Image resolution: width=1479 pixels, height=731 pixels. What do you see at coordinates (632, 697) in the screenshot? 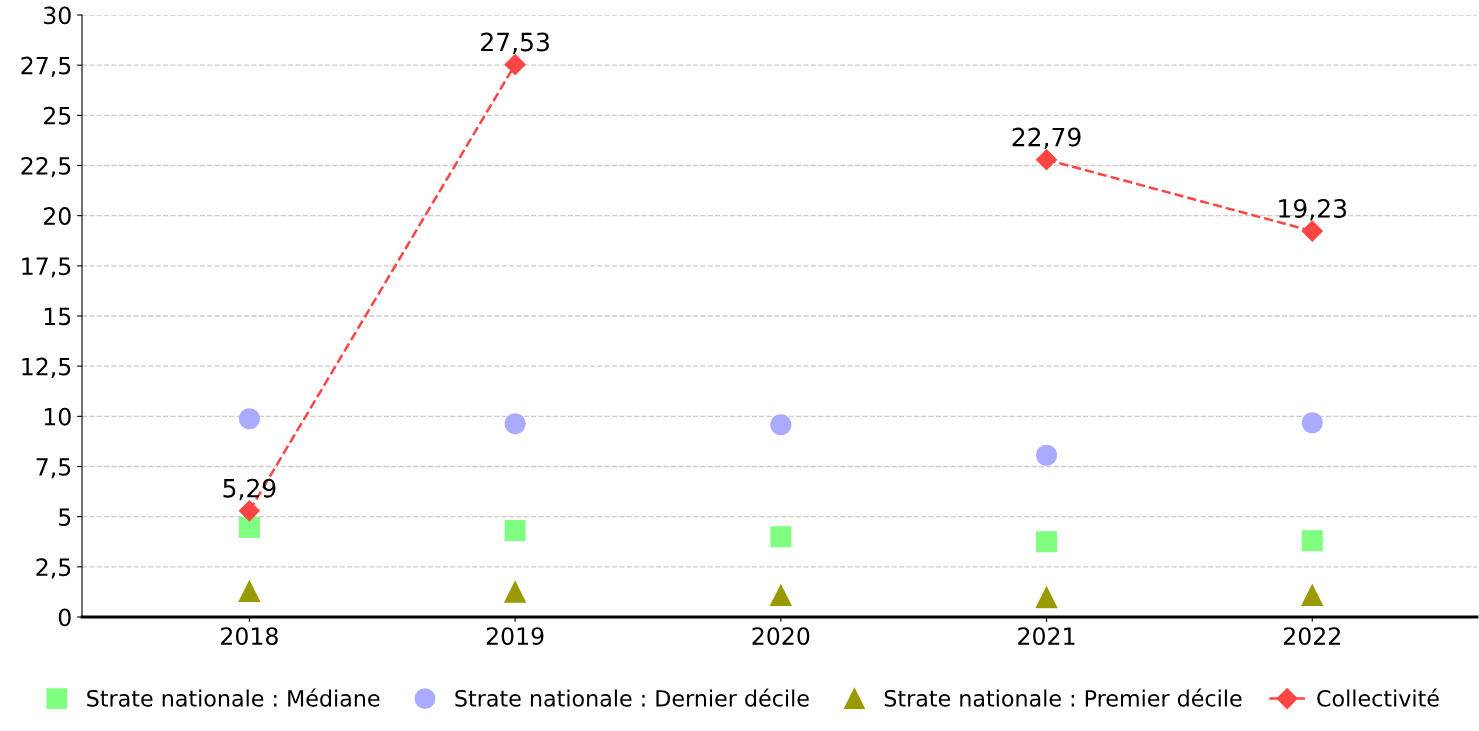
I see `legend-label: Strate nationale : Dernier décile` at bounding box center [632, 697].